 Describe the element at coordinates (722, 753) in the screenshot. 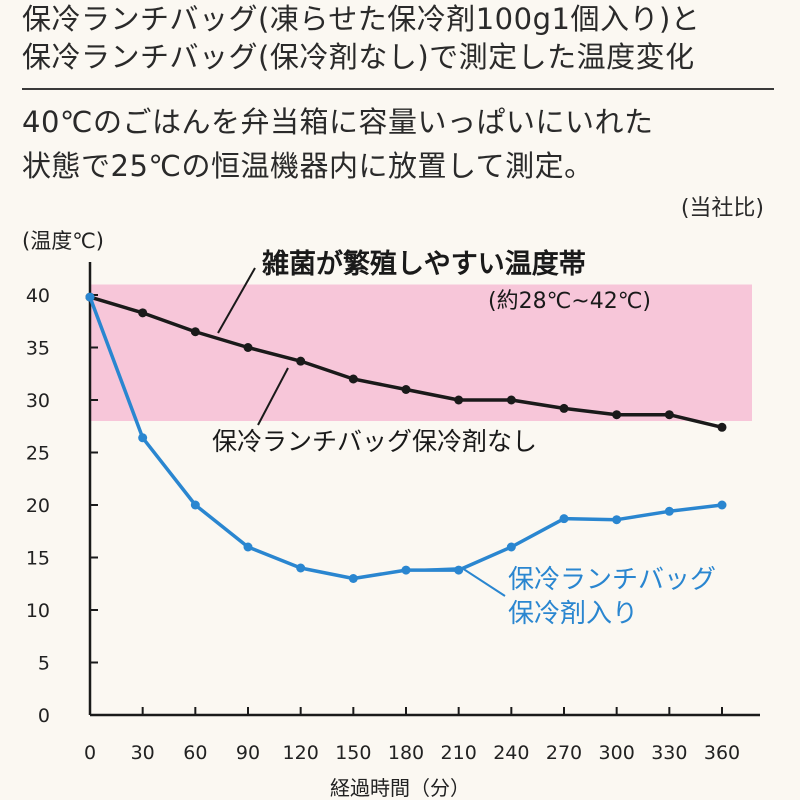

I see `x-tick-label: 360` at that location.